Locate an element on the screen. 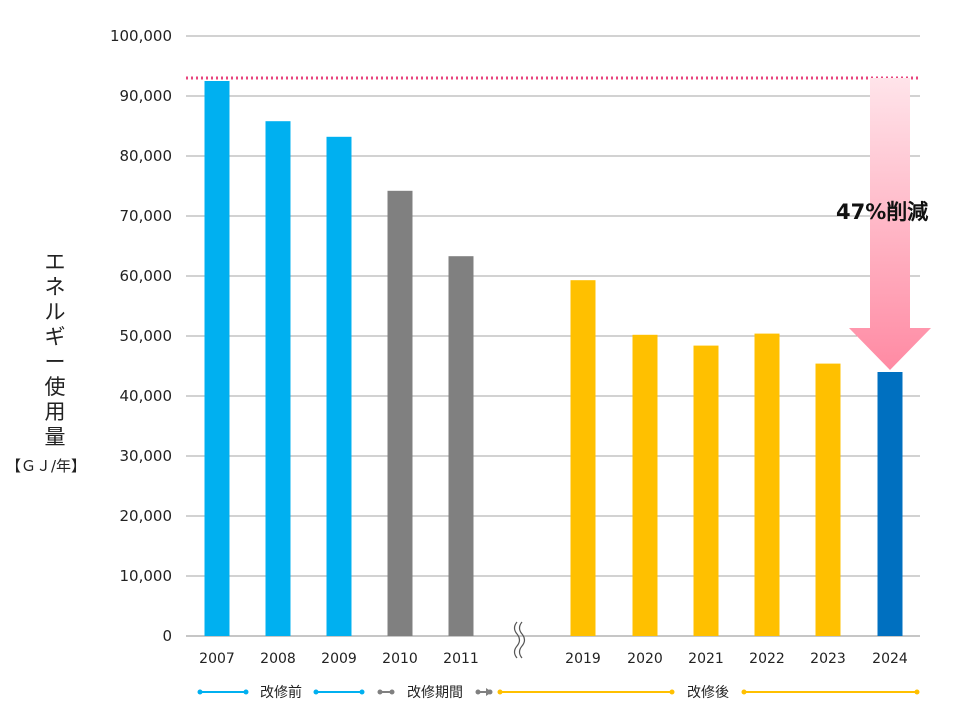 The height and width of the screenshot is (720, 960). x-tick-label: 2011 is located at coordinates (461, 659).